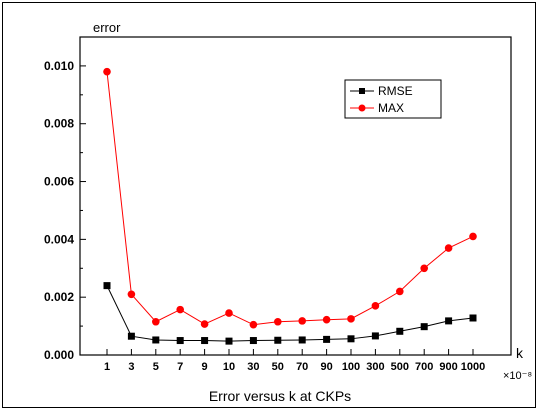 This screenshot has height=410, width=540. What do you see at coordinates (156, 367) in the screenshot?
I see `x-tick-label: 5` at bounding box center [156, 367].